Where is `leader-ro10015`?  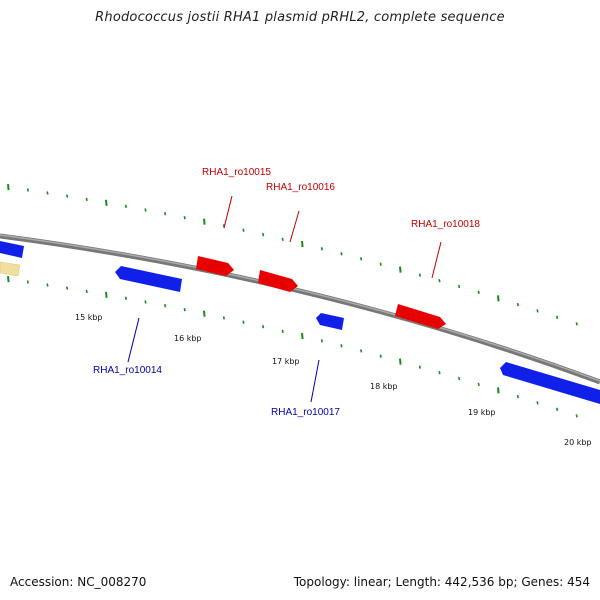
leader-ro10015 is located at coordinates (228, 212).